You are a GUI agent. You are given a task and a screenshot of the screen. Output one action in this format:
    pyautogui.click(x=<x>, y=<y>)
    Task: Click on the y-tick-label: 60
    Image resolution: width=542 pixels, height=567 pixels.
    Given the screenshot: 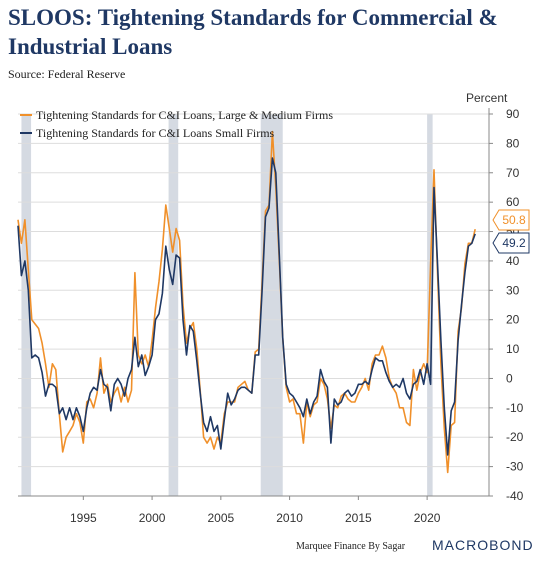 What is the action you would take?
    pyautogui.click(x=513, y=202)
    